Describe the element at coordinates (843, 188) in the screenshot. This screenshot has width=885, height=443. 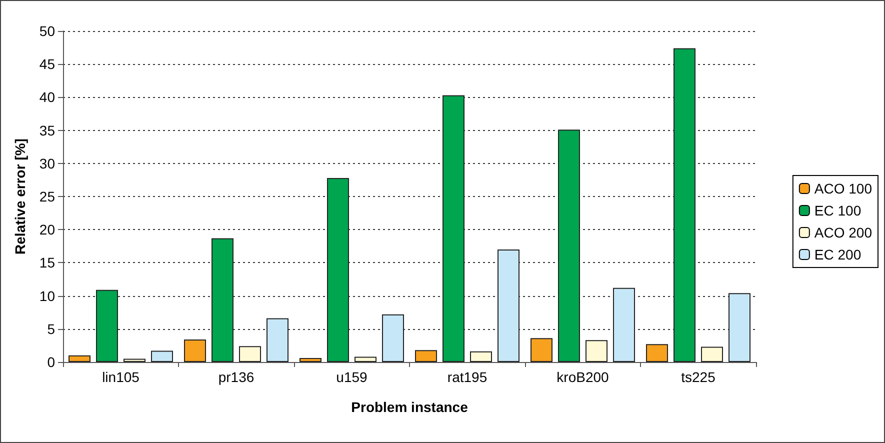
I see `legend-label: ACO 100` at that location.